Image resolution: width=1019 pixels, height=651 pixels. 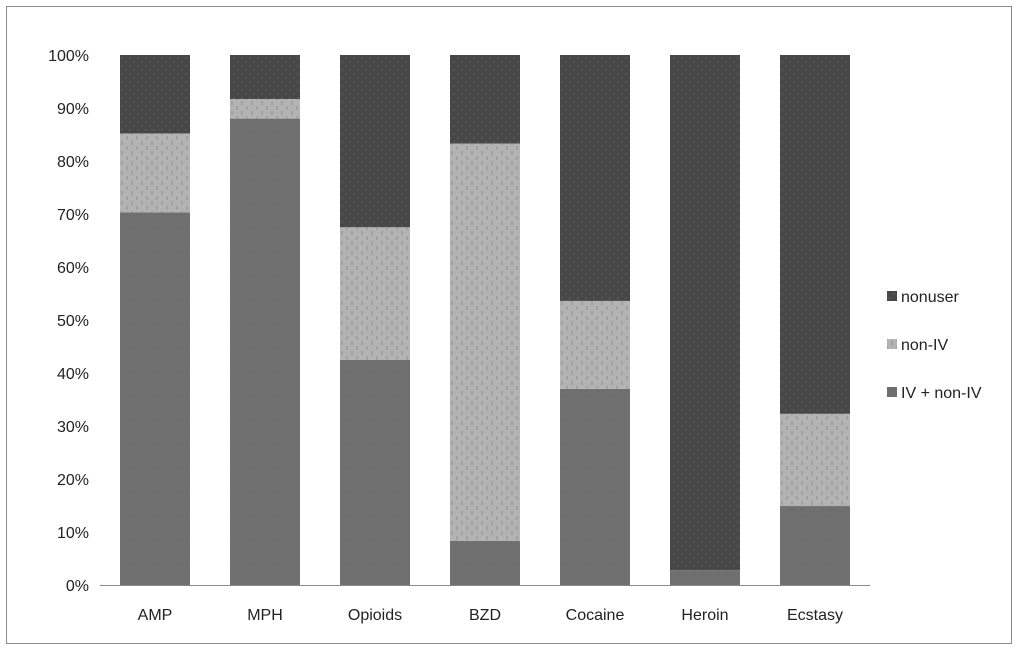 I want to click on legend: nonuser non-IV IV + non-IV, so click(x=934, y=345).